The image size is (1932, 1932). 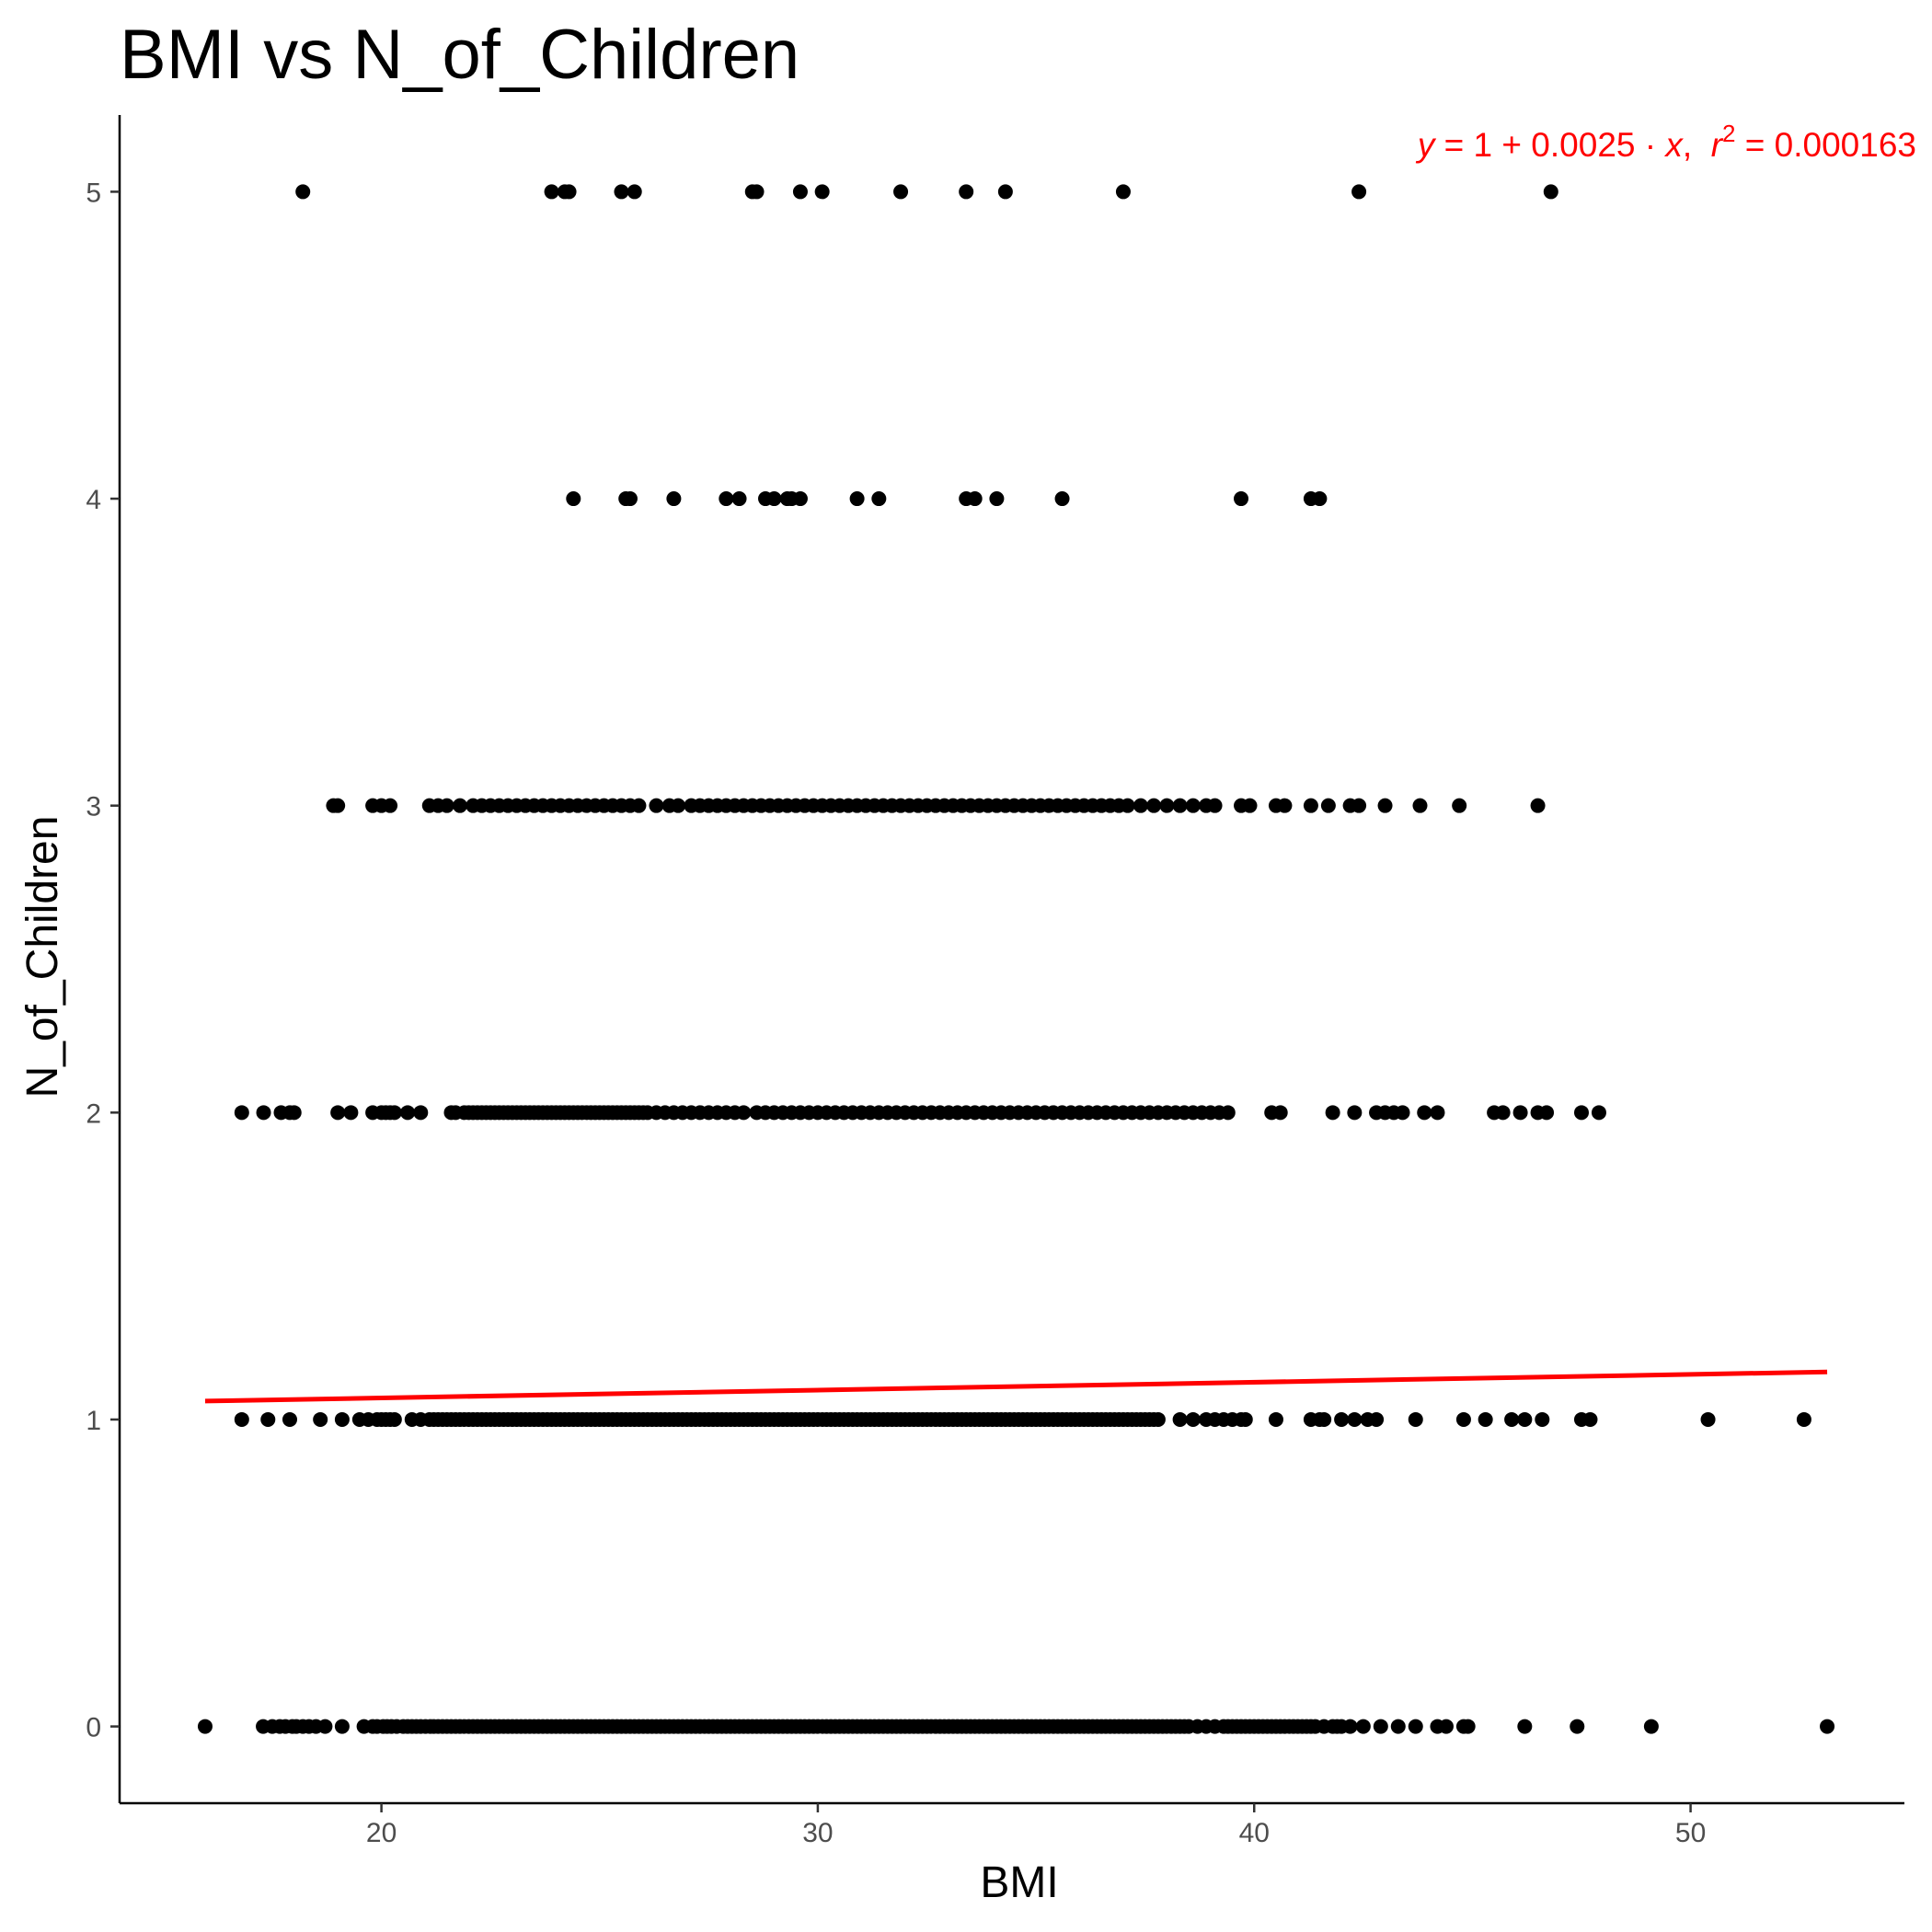 I want to click on equation-y: y, so click(x=1426, y=145).